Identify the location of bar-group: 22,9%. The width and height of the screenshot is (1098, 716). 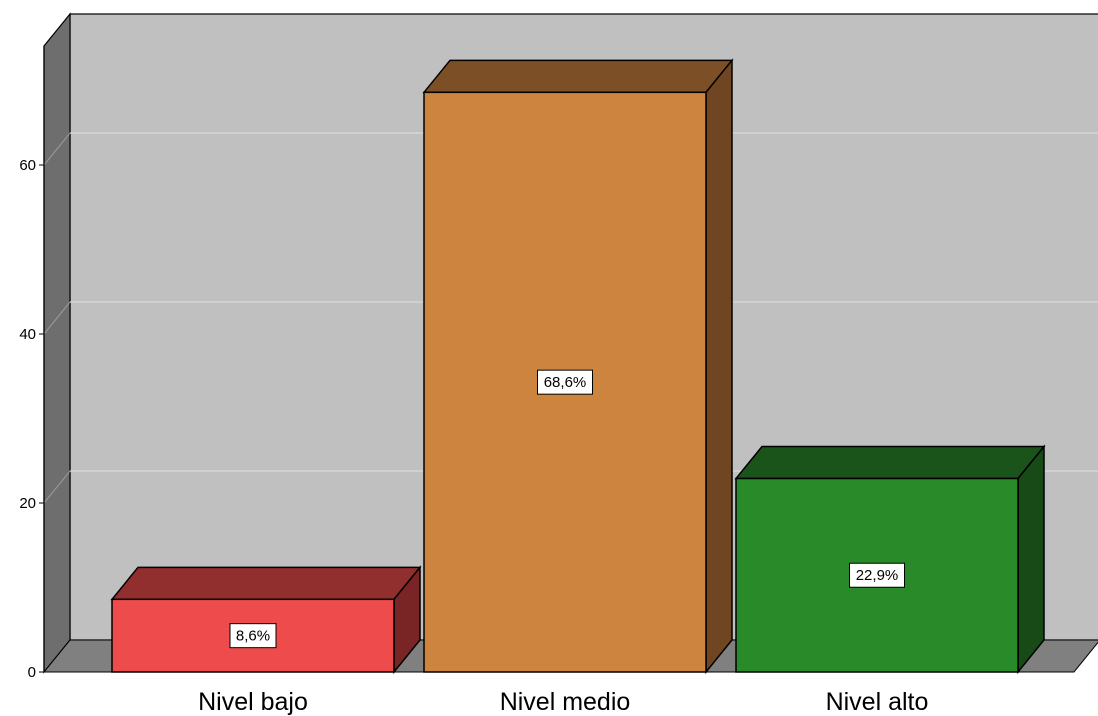
(890, 559).